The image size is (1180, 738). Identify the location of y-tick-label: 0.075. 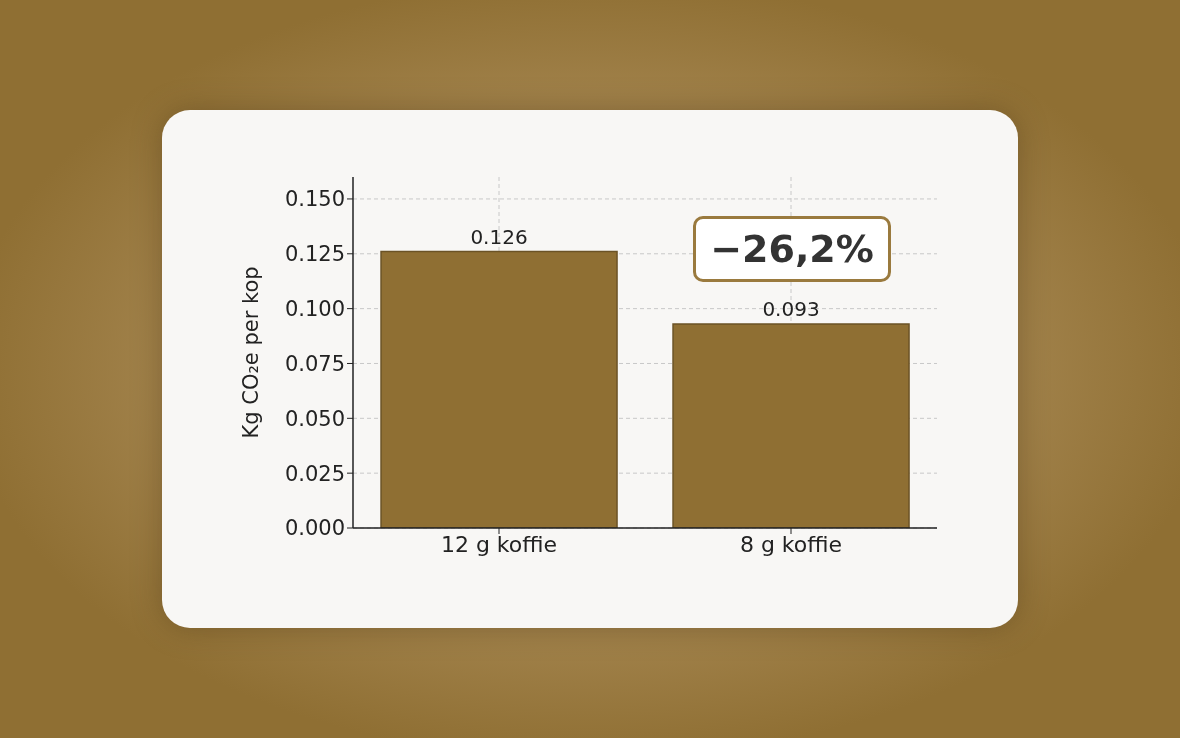
(314, 363).